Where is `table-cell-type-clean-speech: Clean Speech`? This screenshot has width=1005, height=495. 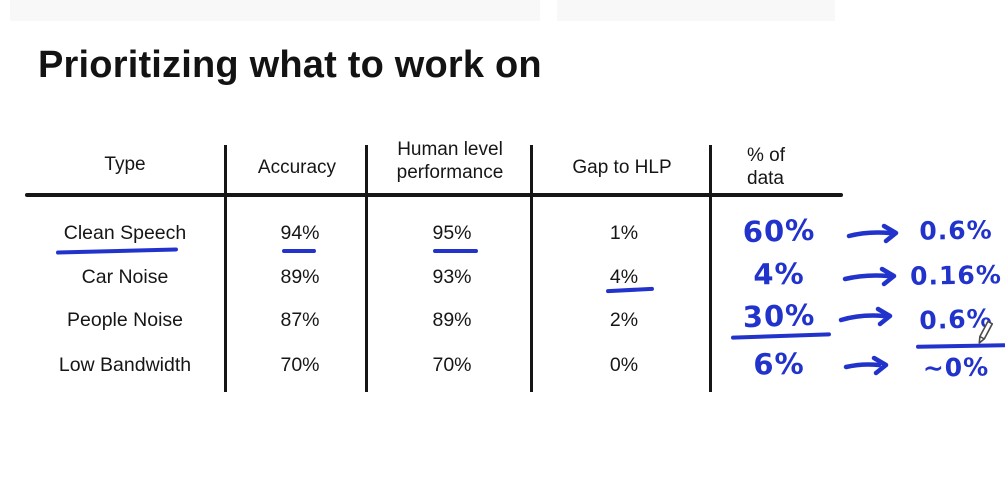 table-cell-type-clean-speech: Clean Speech is located at coordinates (125, 233).